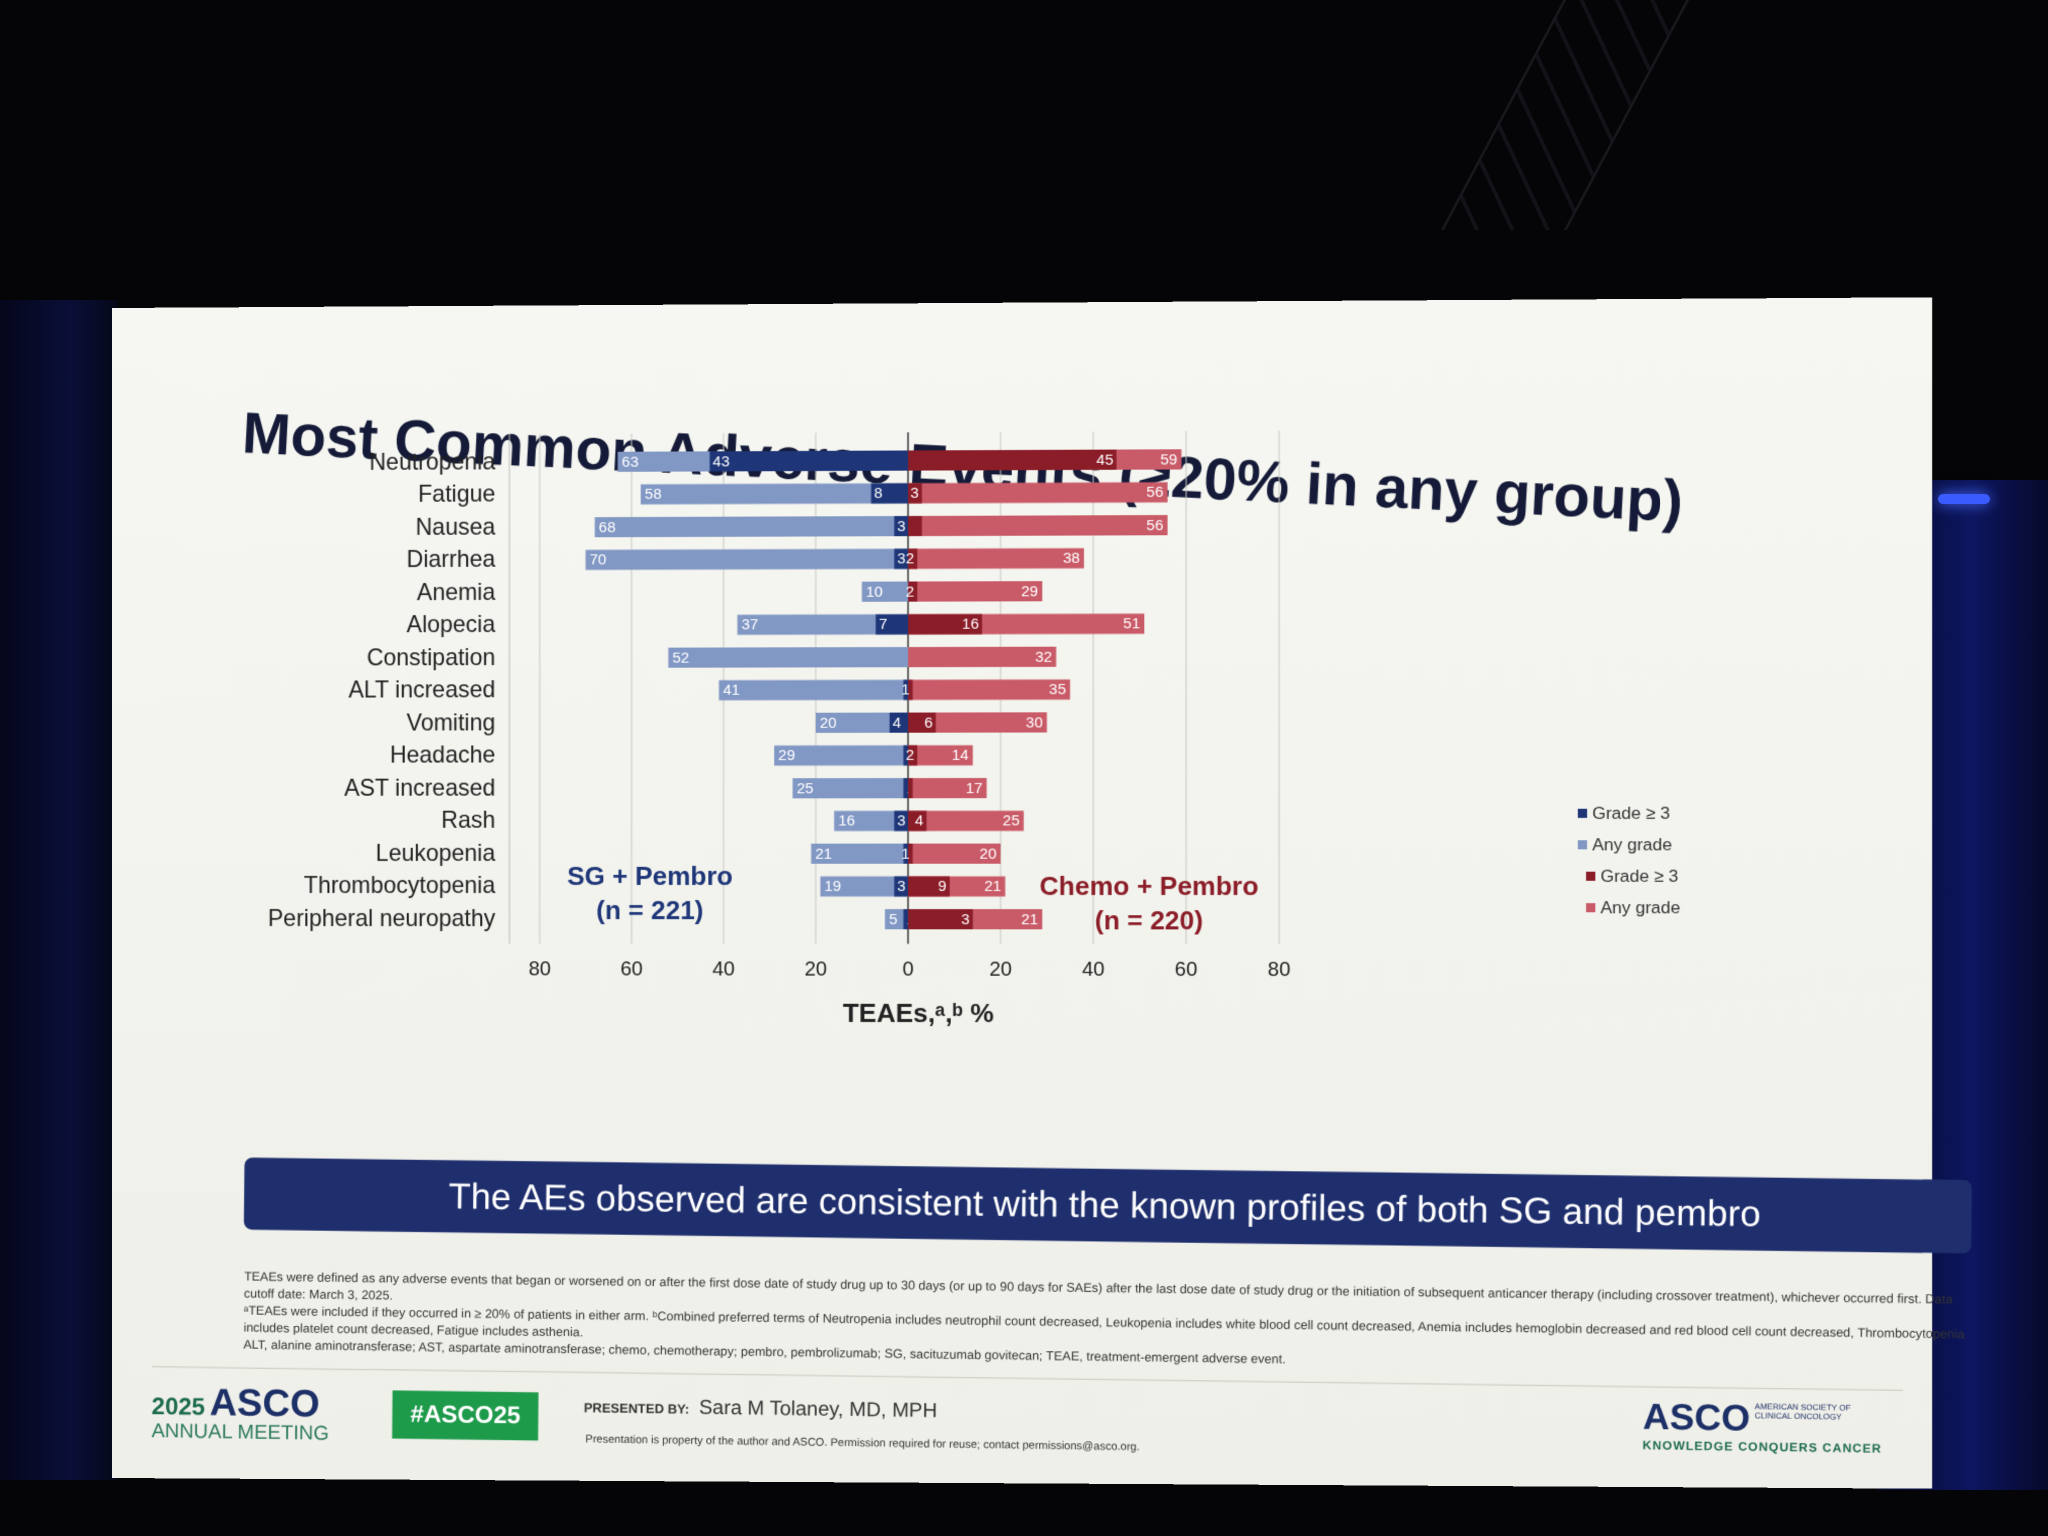  Describe the element at coordinates (59, 890) in the screenshot. I see `left-curtain` at that location.